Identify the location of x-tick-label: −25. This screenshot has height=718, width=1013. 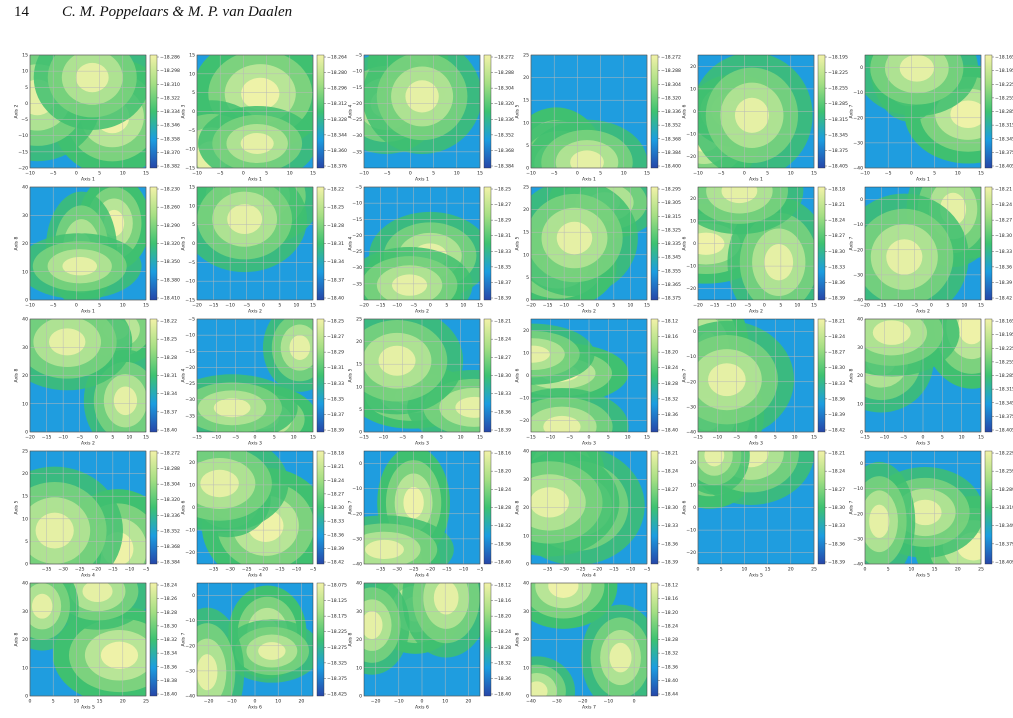
(581, 570).